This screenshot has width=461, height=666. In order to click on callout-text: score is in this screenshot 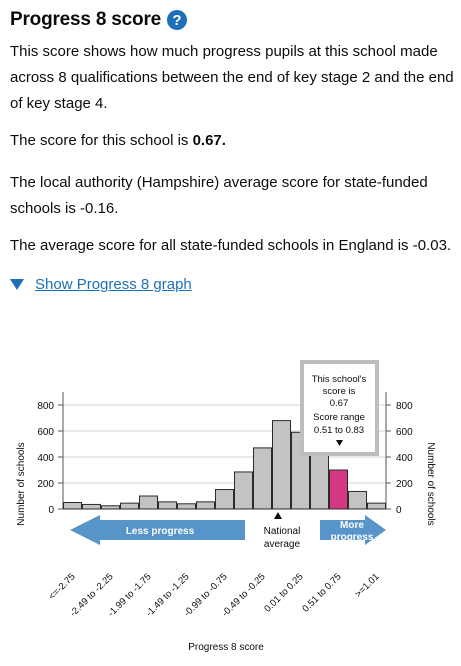, I will do `click(339, 391)`.